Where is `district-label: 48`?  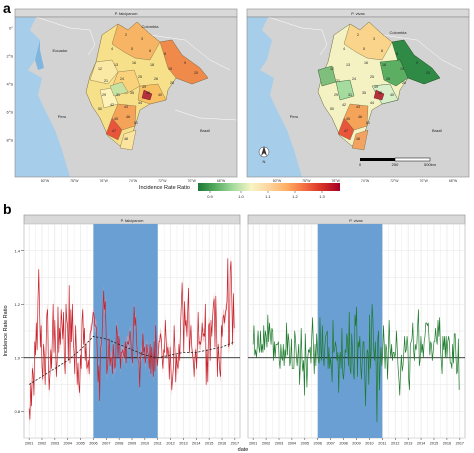
district-label: 48 is located at coordinates (358, 139).